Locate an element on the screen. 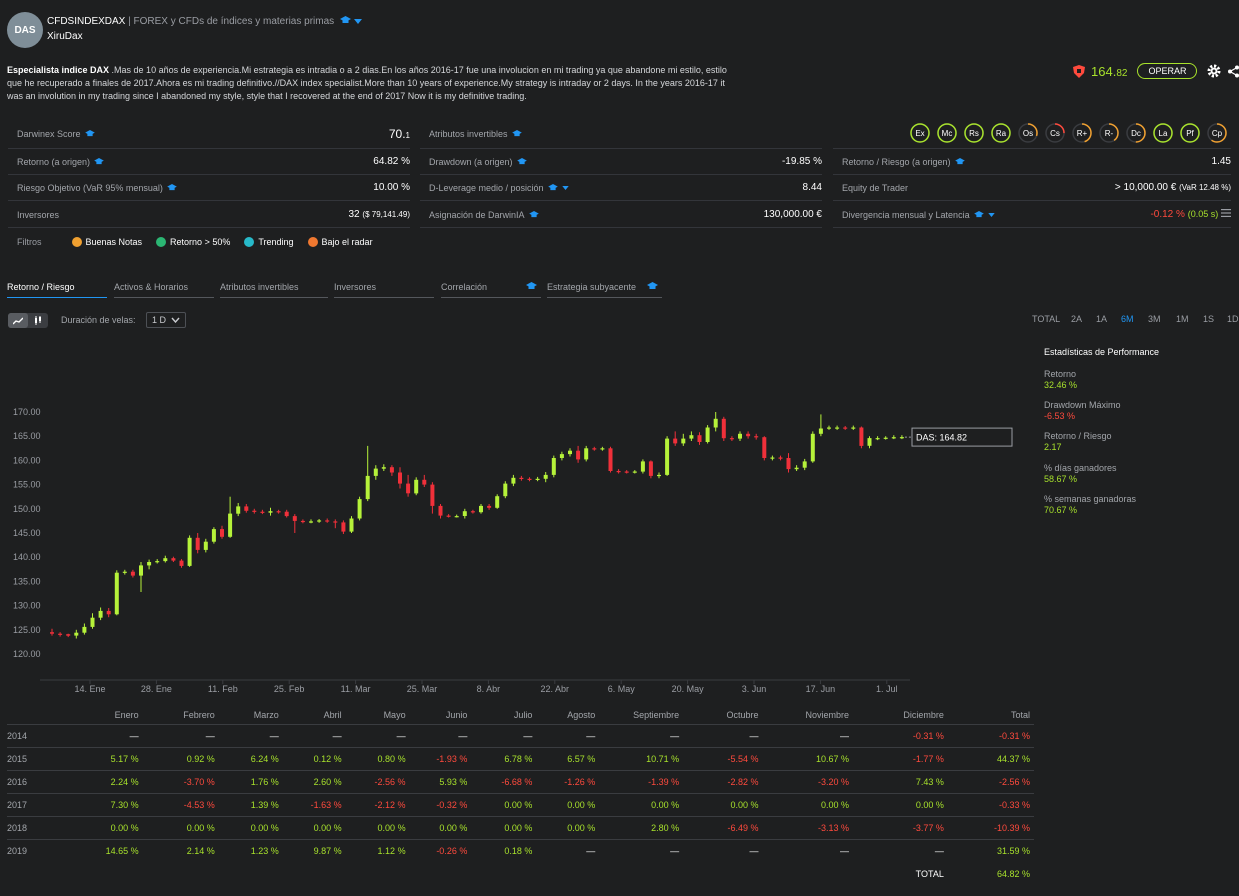  table-cell: -6.49 % is located at coordinates (723, 827).